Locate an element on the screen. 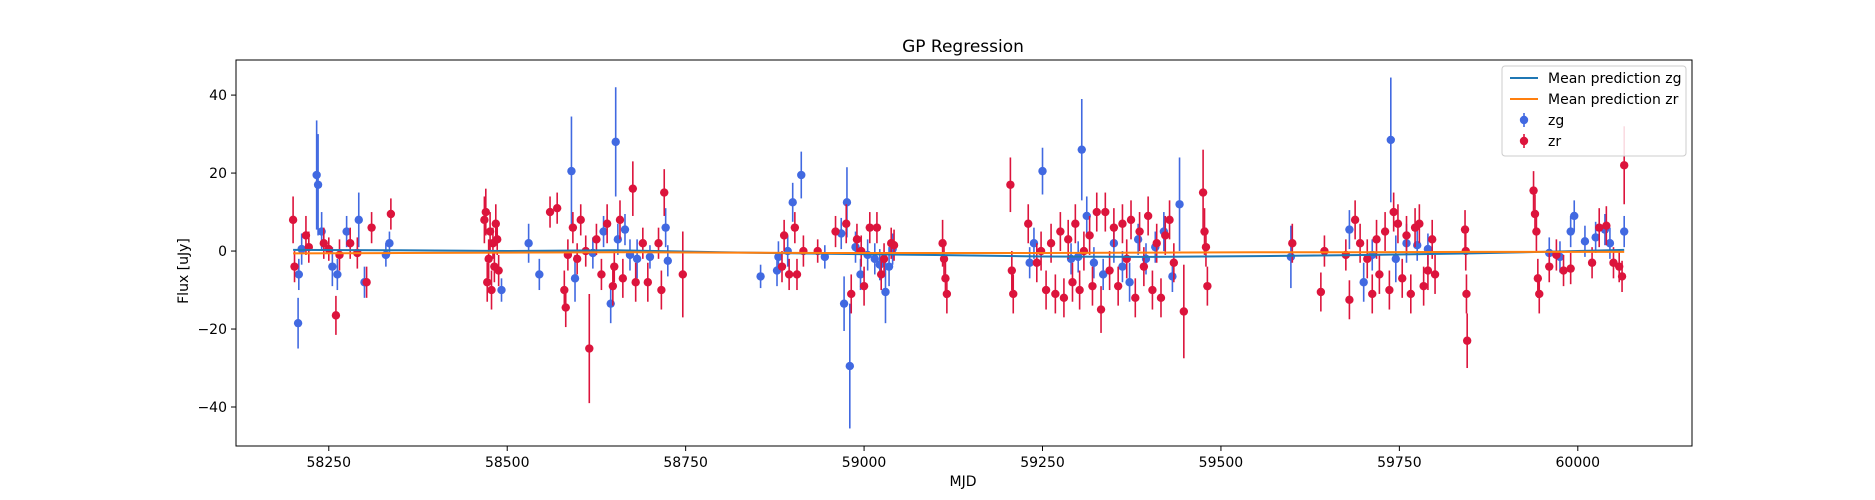  legend-label-Mean prediction zr: Mean prediction zr is located at coordinates (1613, 100).